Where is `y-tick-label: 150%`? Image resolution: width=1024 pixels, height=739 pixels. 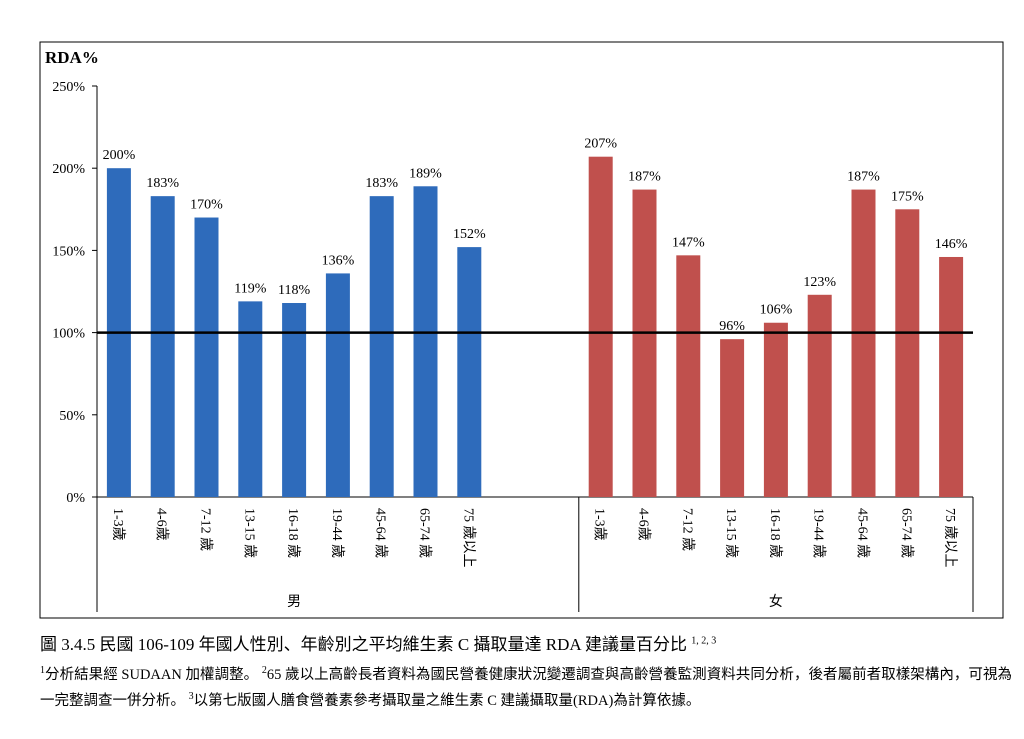
y-tick-label: 150% is located at coordinates (68, 251).